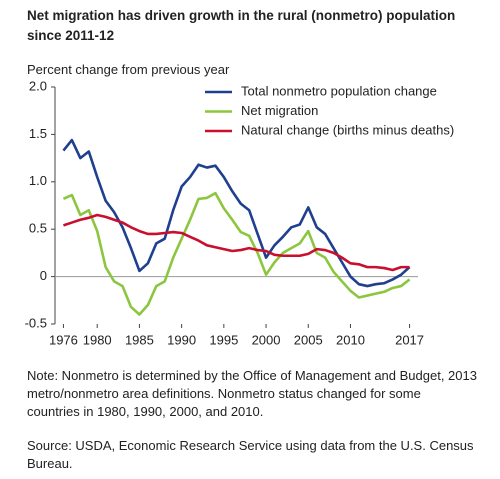  What do you see at coordinates (36, 322) in the screenshot?
I see `y-tick-label: -0.5` at bounding box center [36, 322].